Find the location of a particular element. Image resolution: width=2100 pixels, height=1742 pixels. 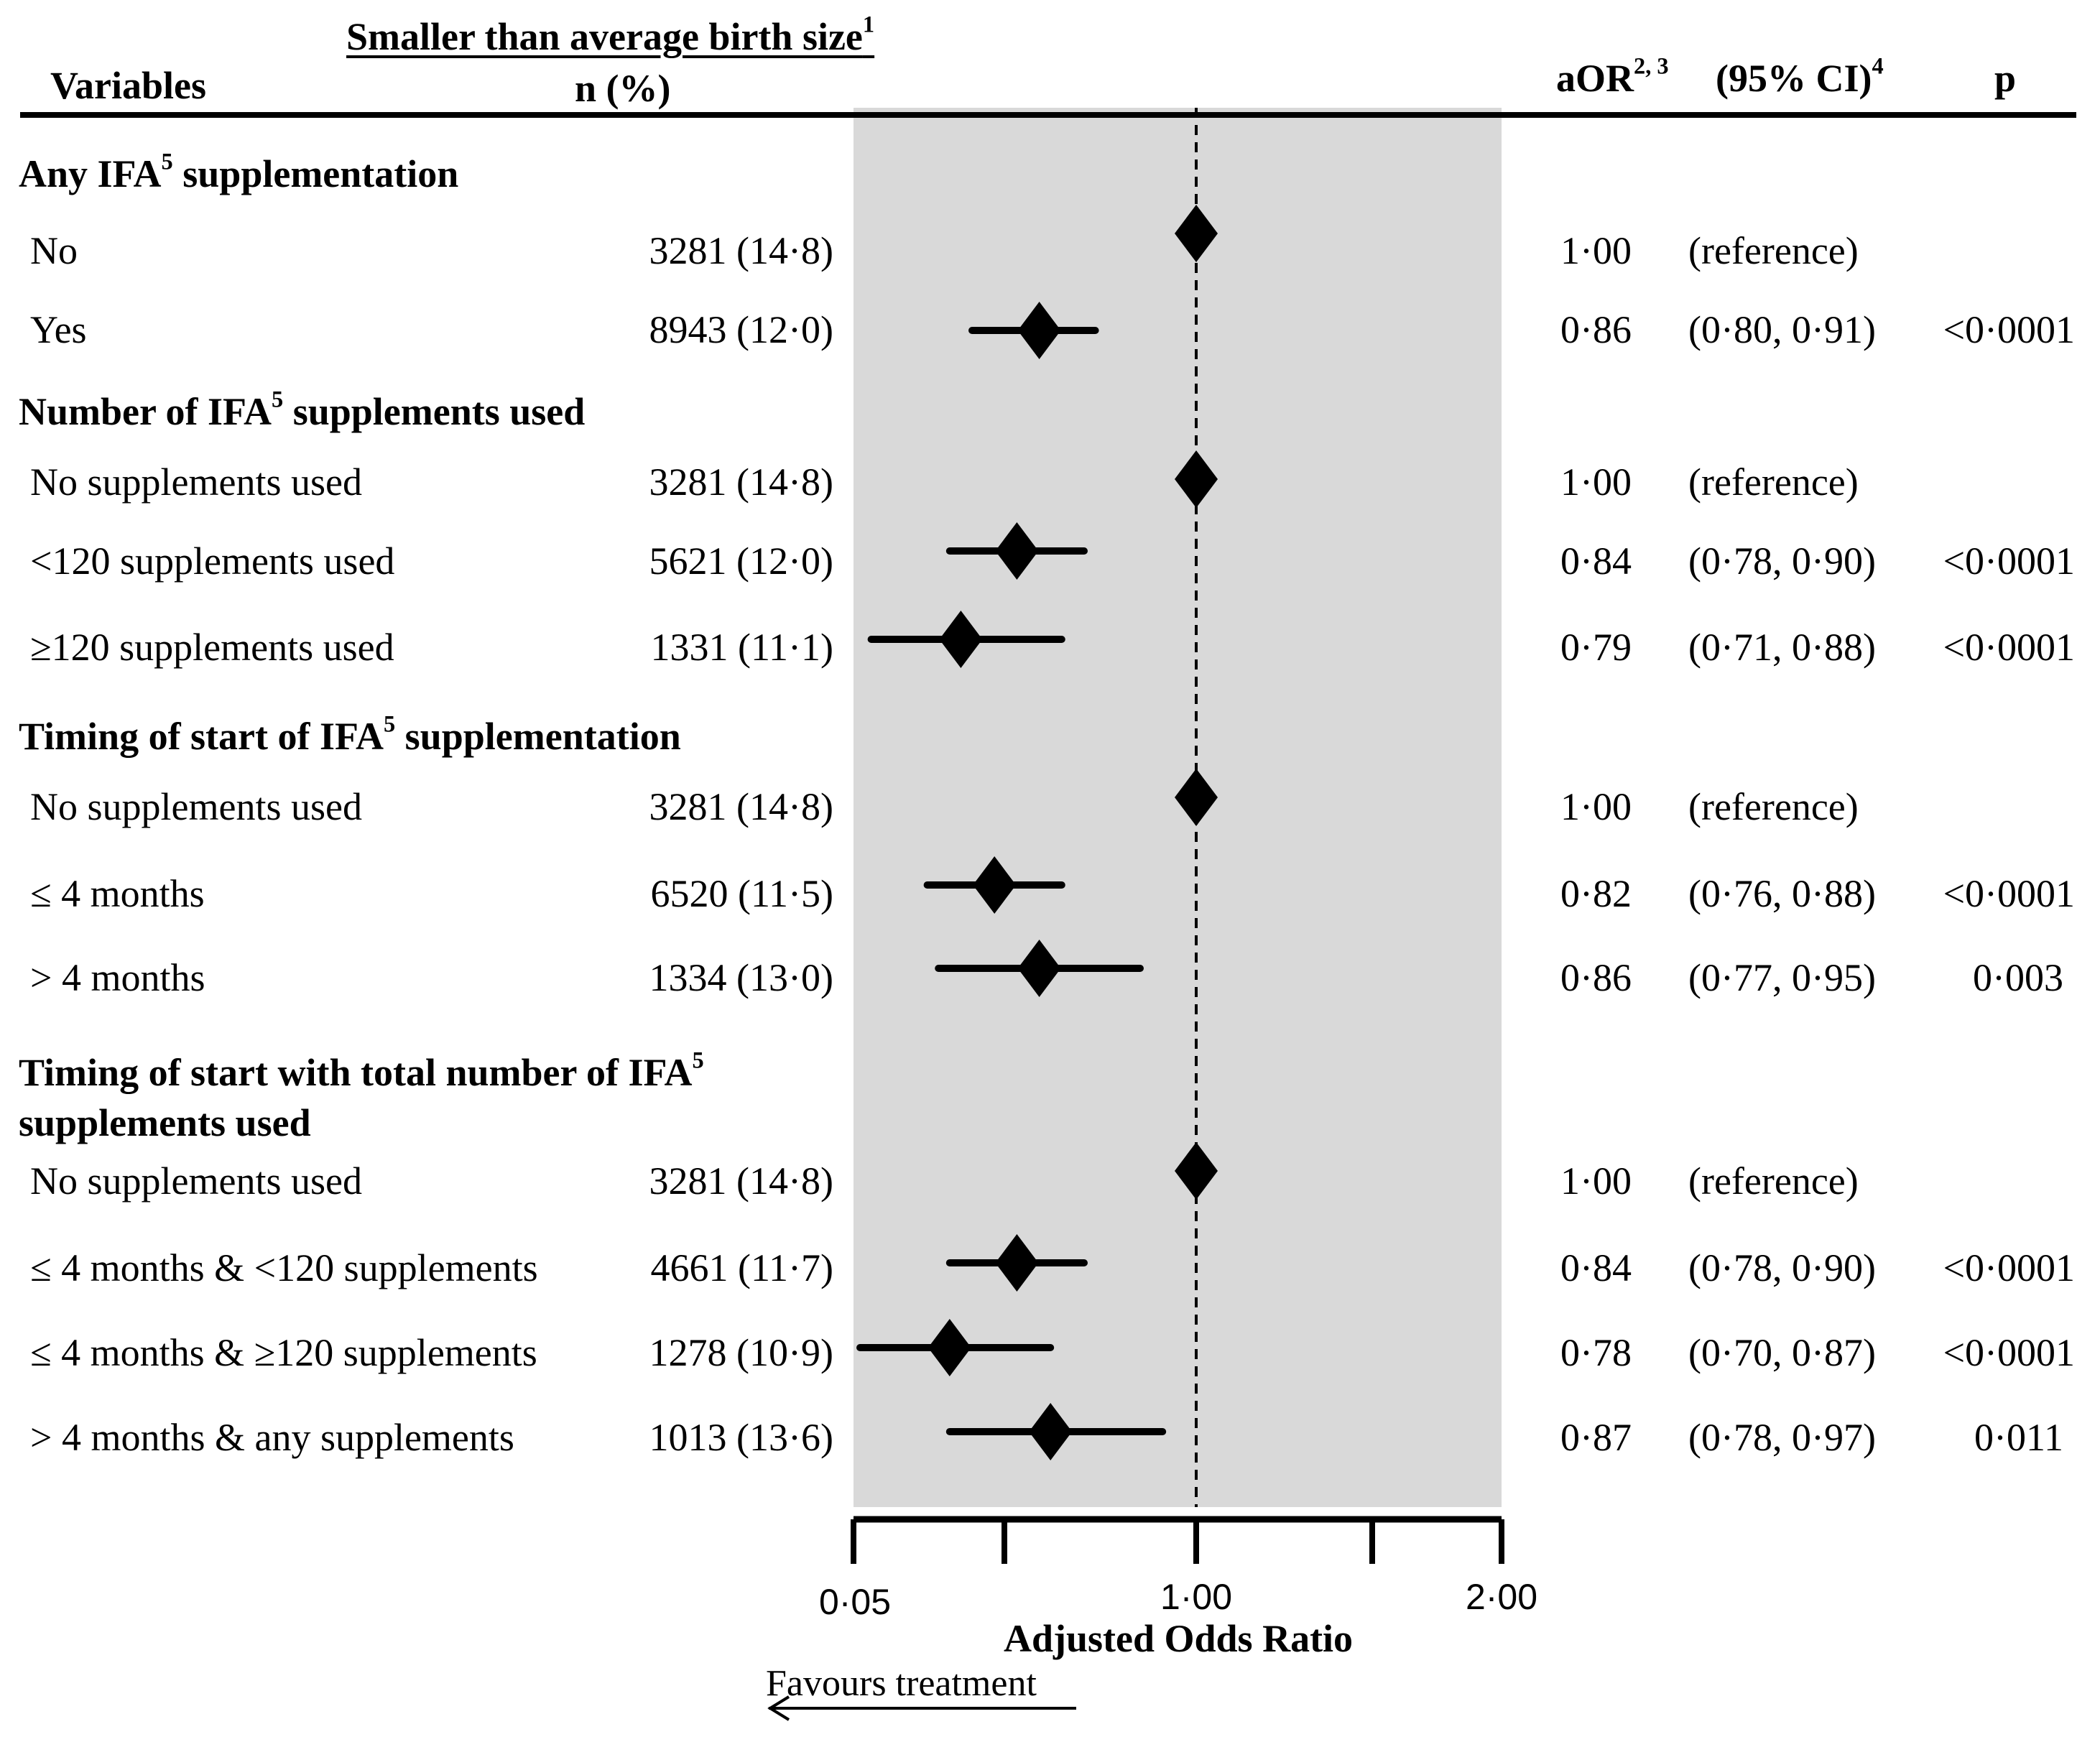

row-p: 0·003 is located at coordinates (2018, 977).